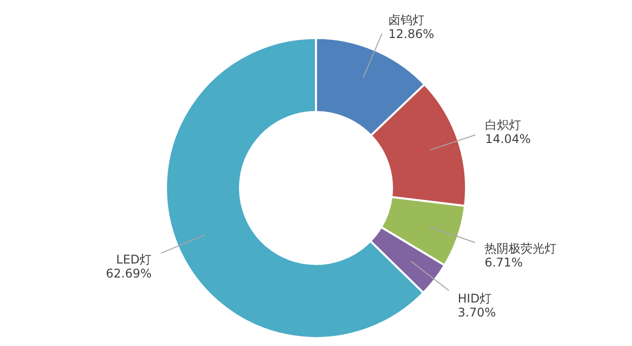 The height and width of the screenshot is (346, 632). I want to click on slice-label: LED灯, so click(134, 259).